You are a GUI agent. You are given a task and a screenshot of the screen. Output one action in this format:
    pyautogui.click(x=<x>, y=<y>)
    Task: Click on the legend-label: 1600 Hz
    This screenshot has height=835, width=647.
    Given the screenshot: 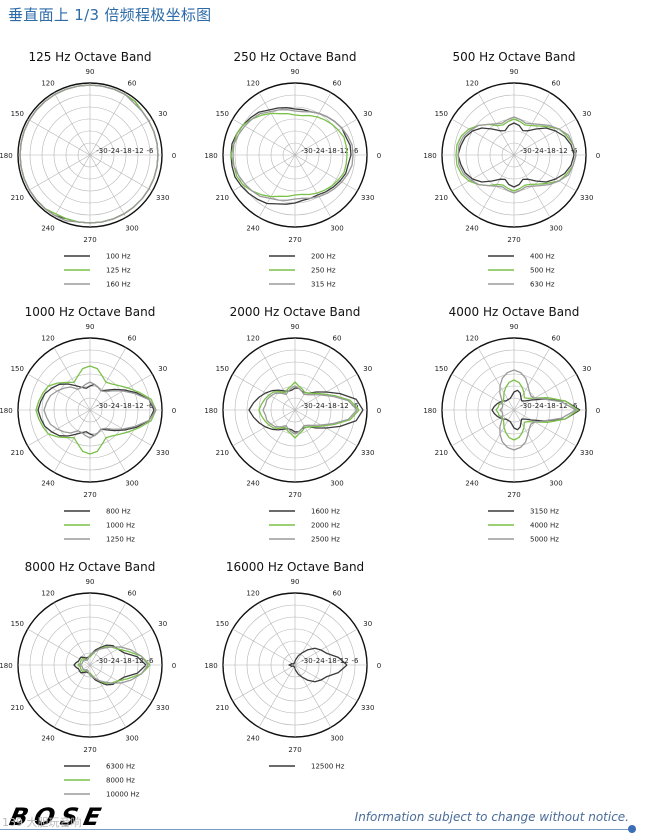 What is the action you would take?
    pyautogui.click(x=325, y=512)
    